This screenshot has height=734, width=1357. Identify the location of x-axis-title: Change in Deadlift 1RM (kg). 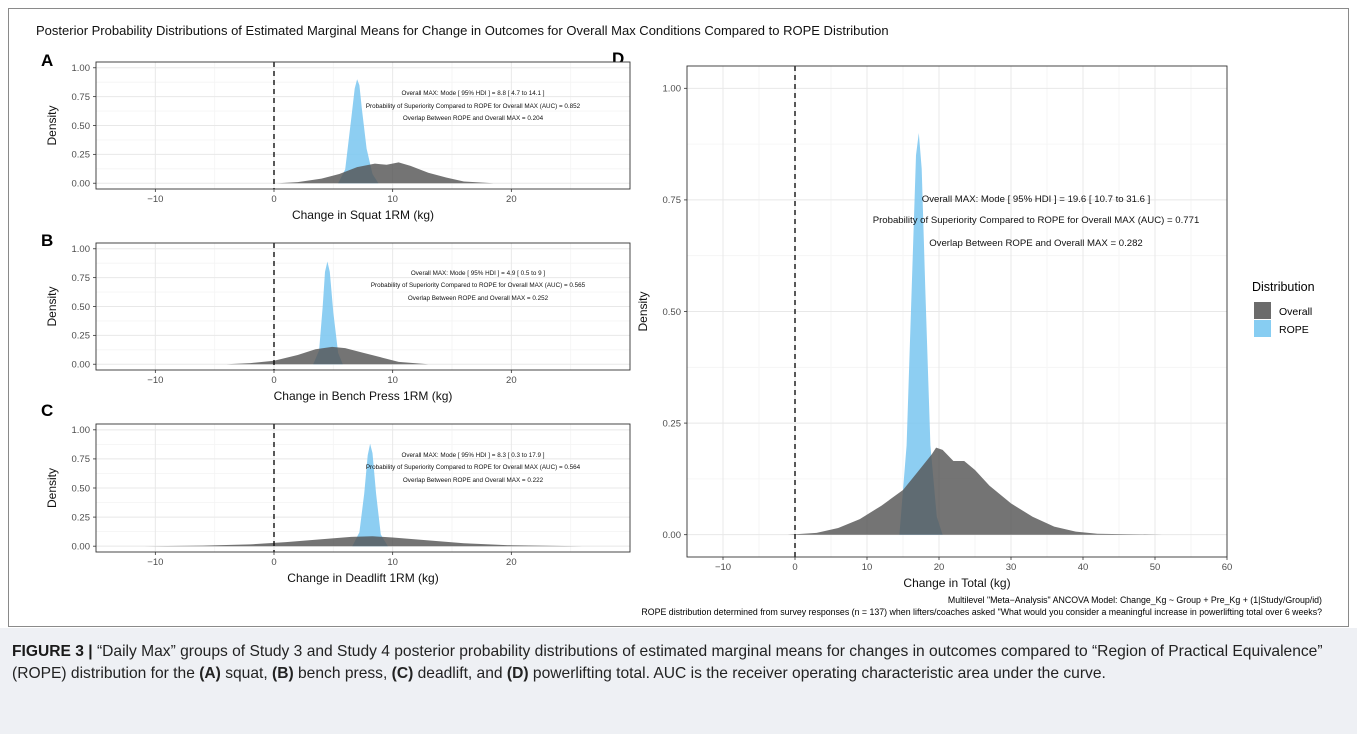
(362, 578).